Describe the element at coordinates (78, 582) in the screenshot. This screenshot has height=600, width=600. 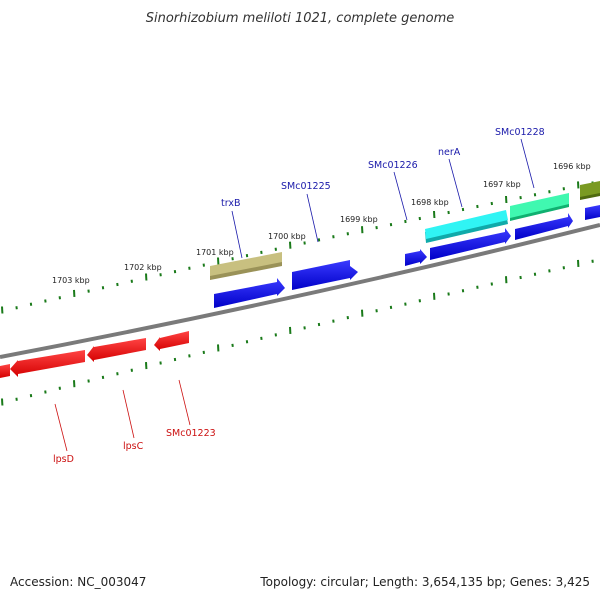
I see `accession-text: Accession: NC_003047` at that location.